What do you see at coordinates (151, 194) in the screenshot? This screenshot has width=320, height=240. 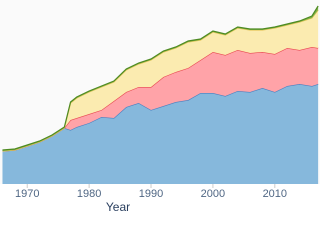 I see `x-tick-label: 1990` at bounding box center [151, 194].